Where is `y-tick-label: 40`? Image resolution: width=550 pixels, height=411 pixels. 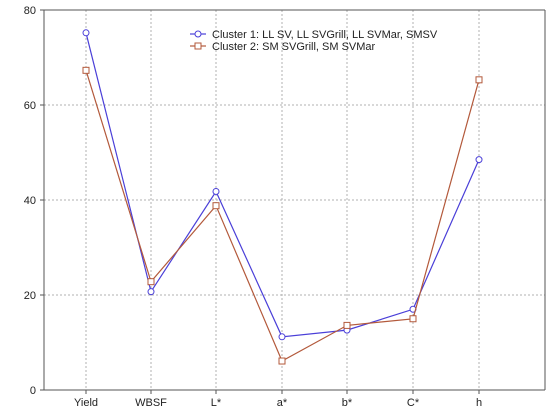 y-tick-label: 40 is located at coordinates (30, 201).